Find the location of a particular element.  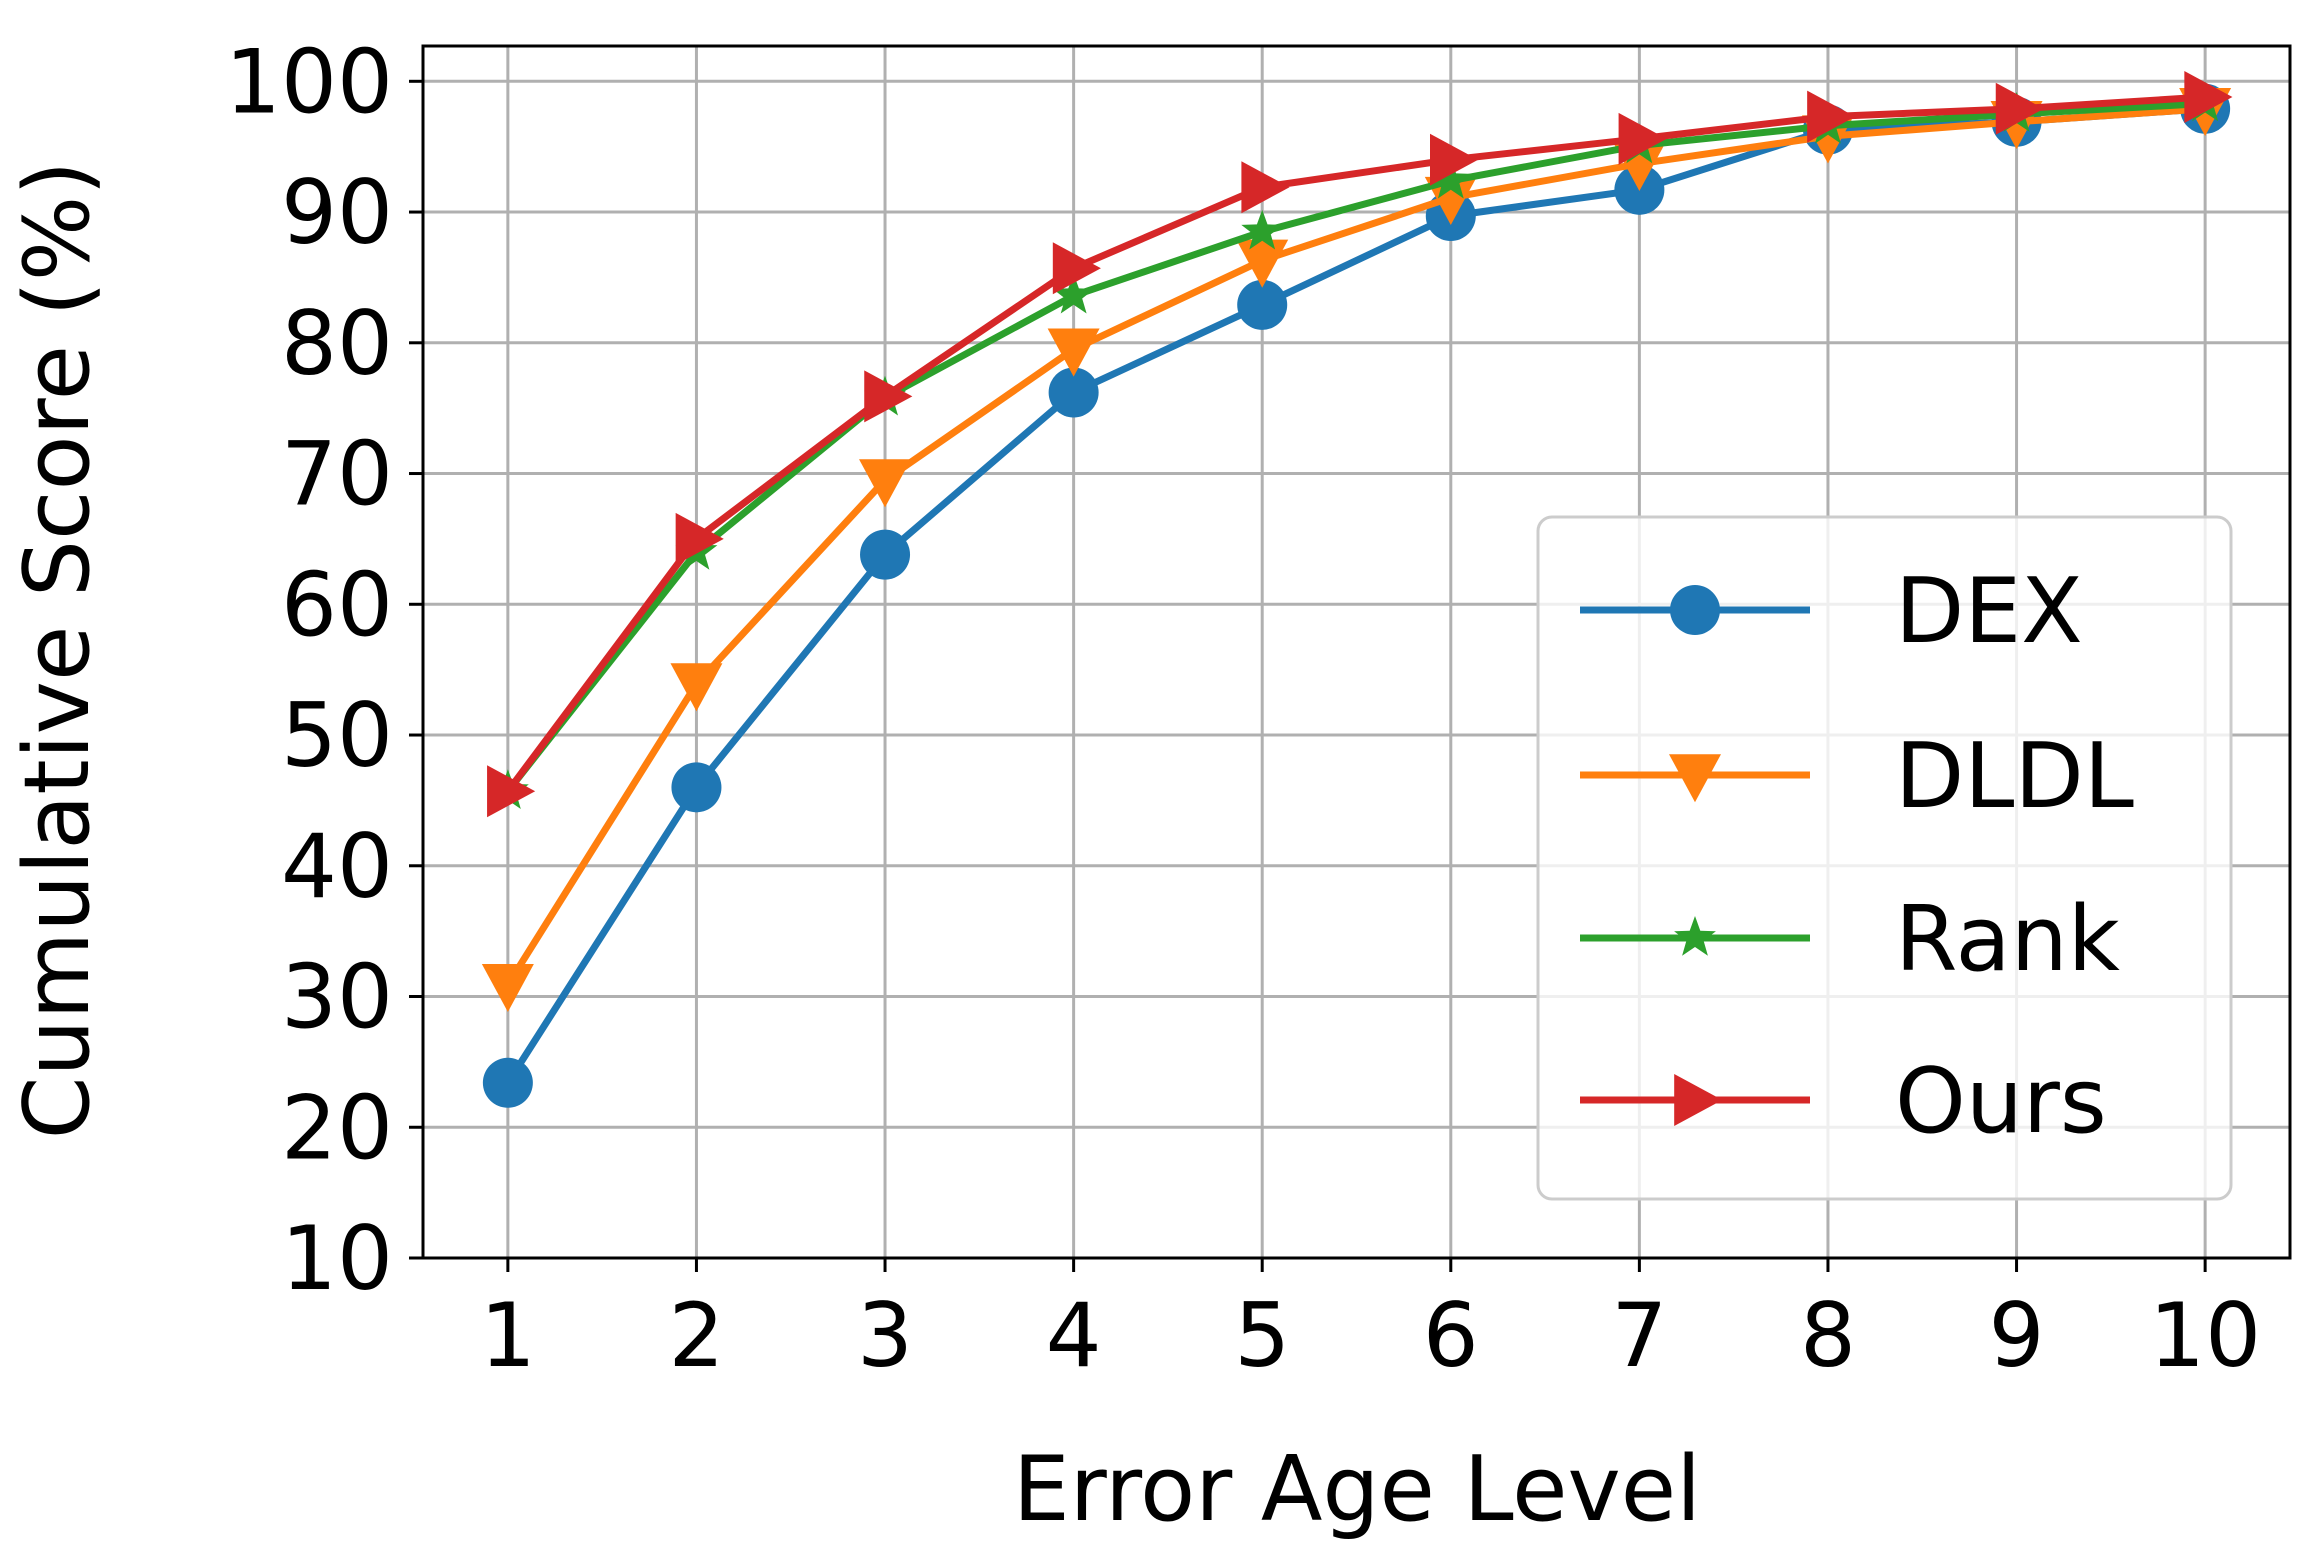

y-tick-label: 100 is located at coordinates (309, 81).